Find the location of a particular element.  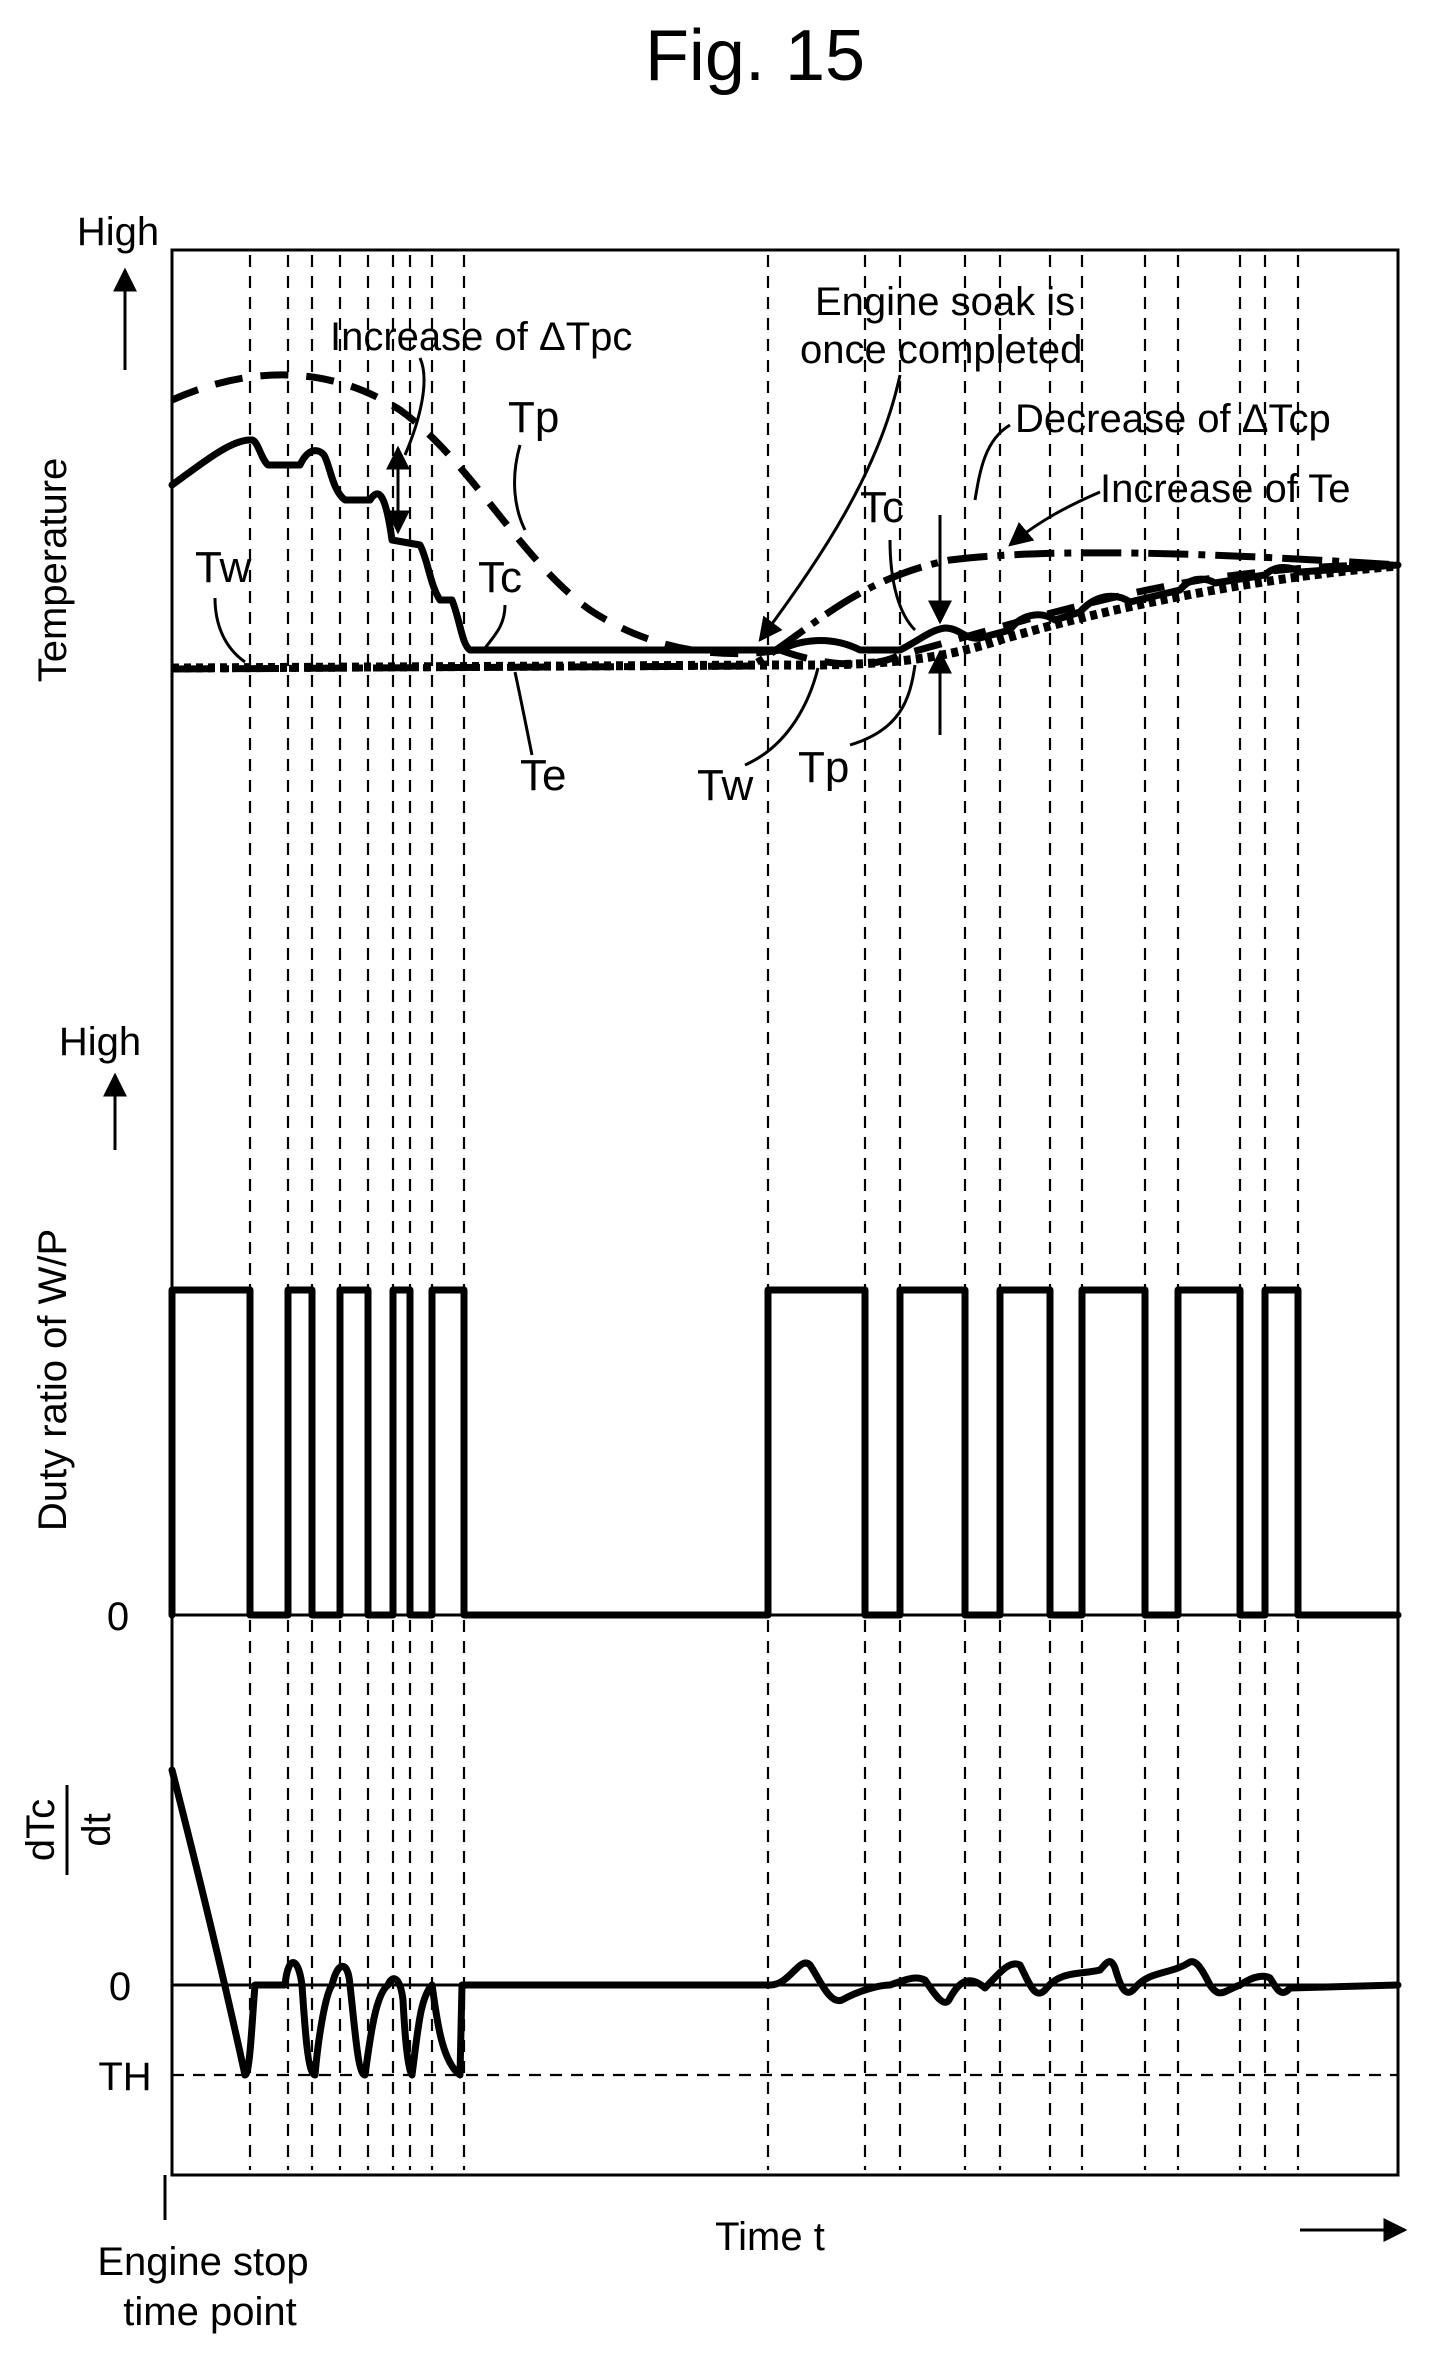

figure-title: Fig. 15 is located at coordinates (755, 56).